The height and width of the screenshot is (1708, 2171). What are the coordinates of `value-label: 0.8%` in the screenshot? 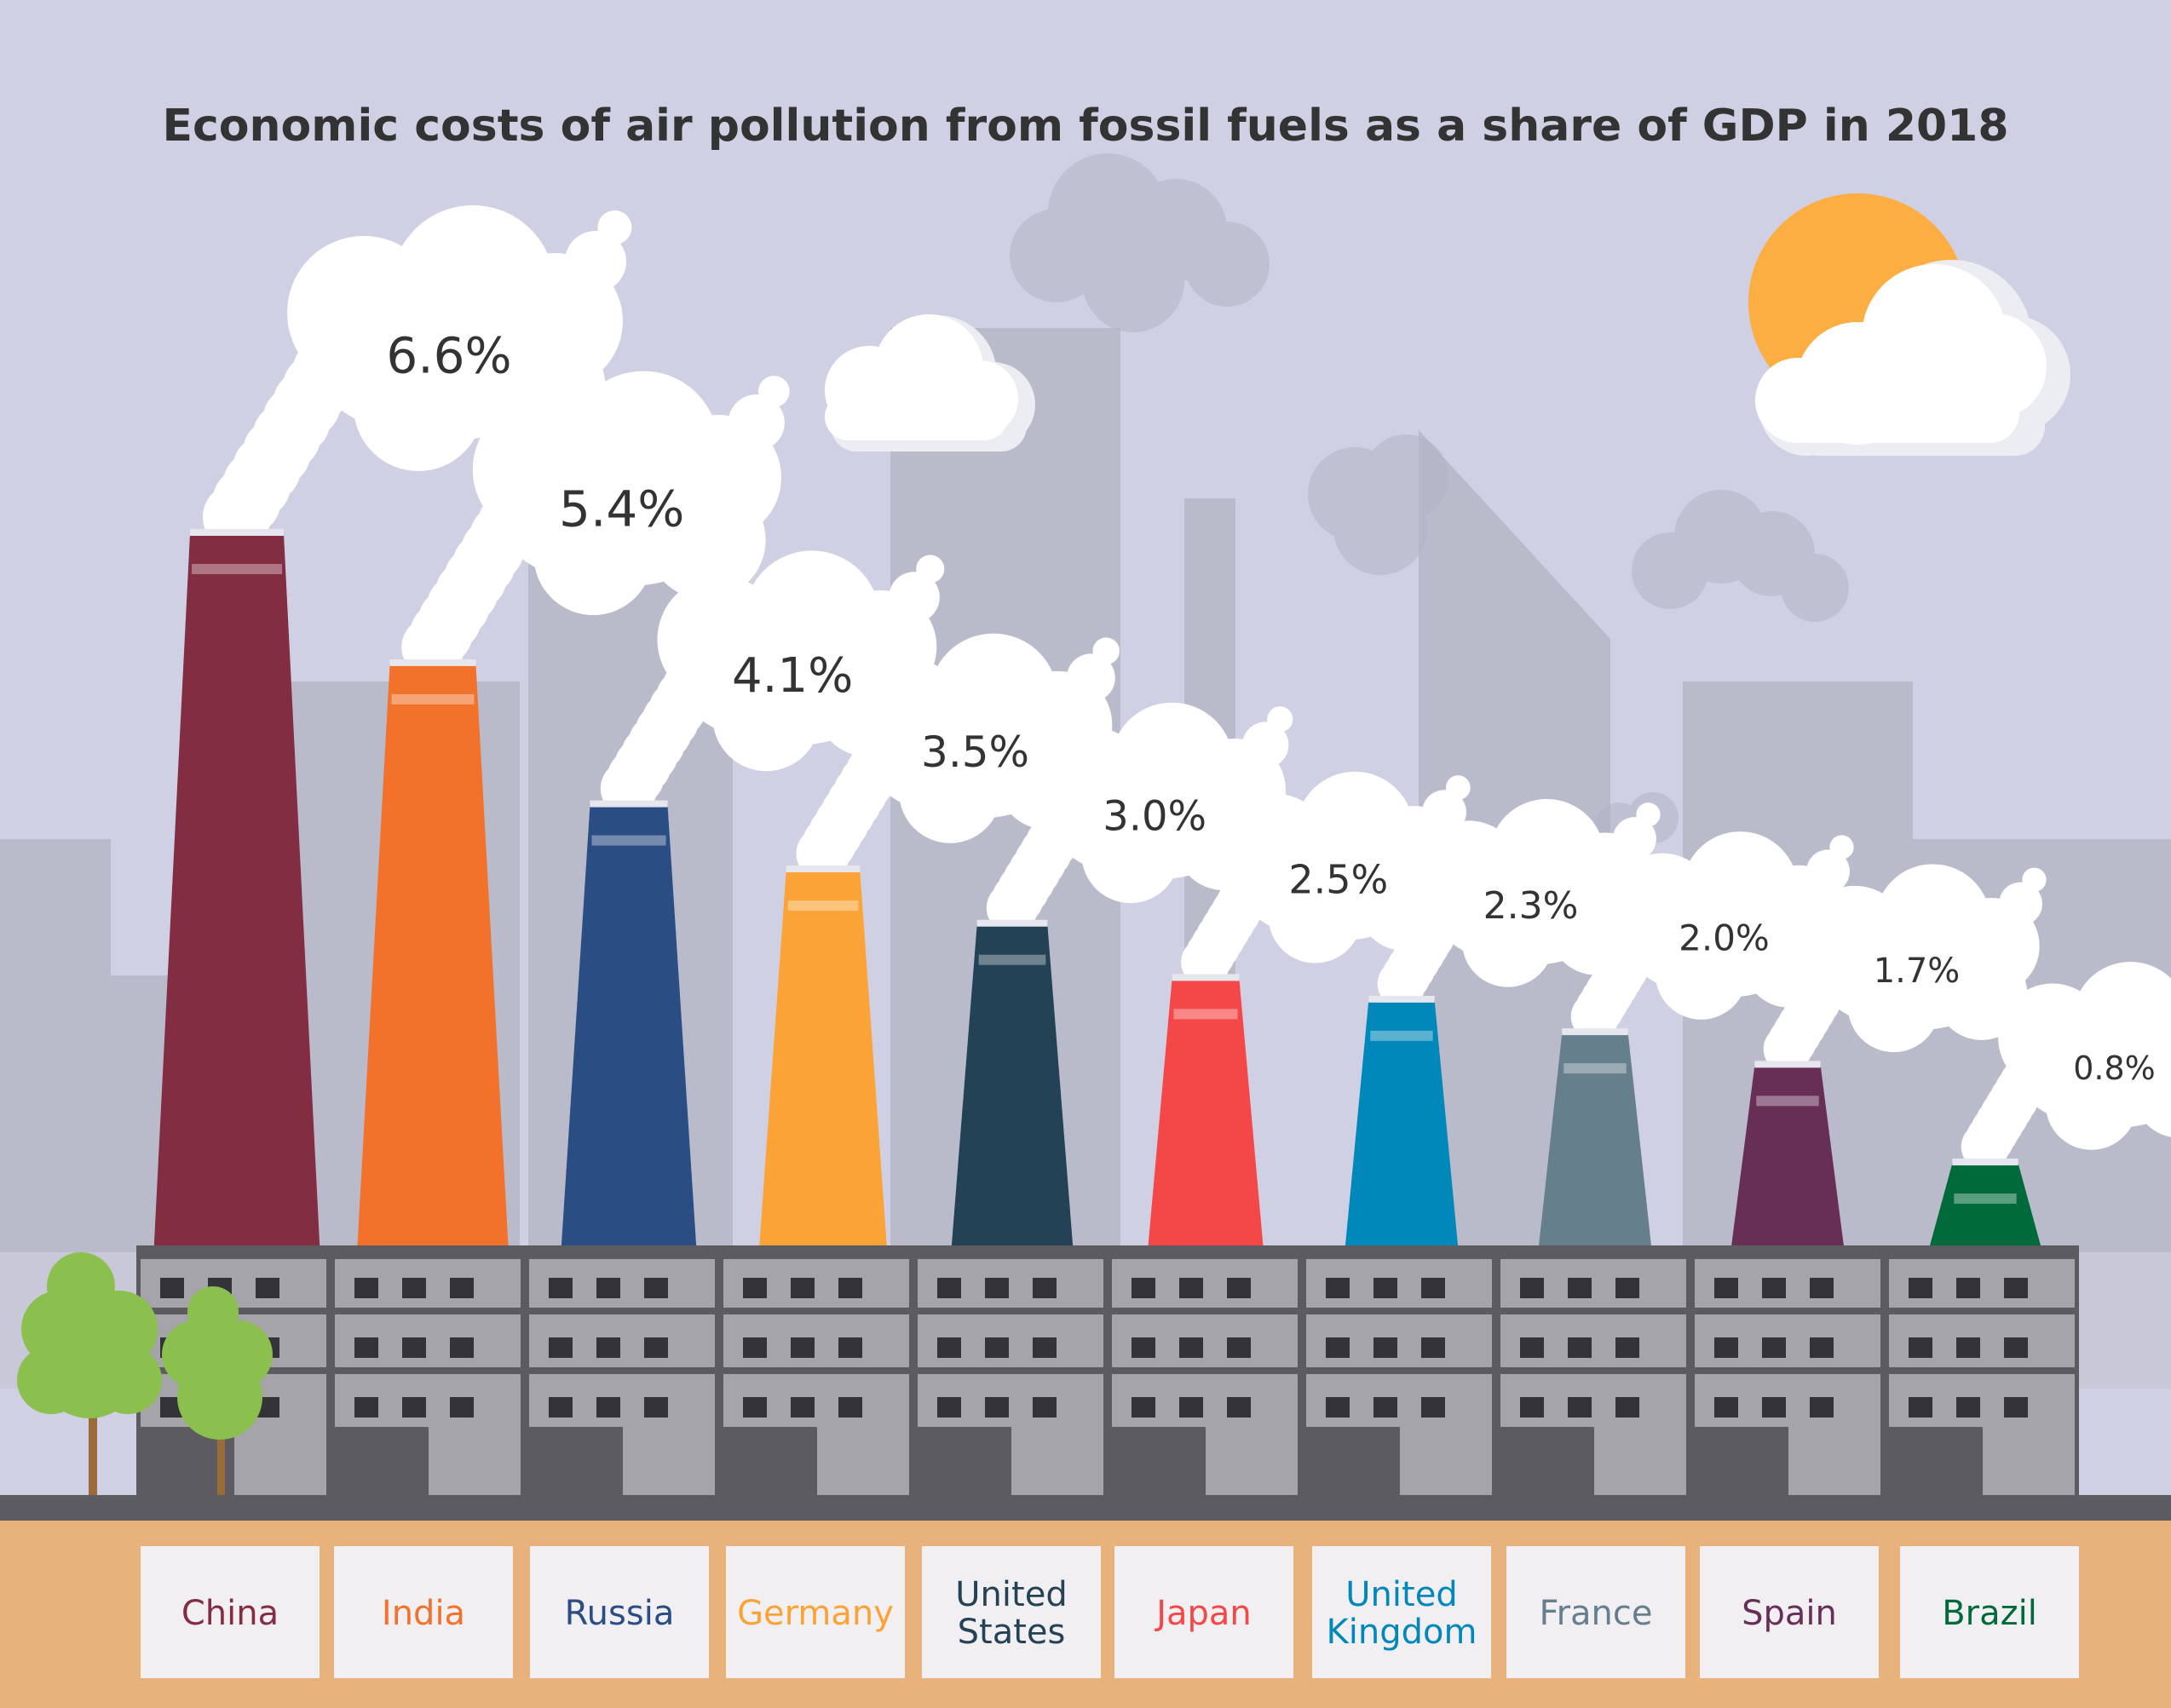 It's located at (2114, 1068).